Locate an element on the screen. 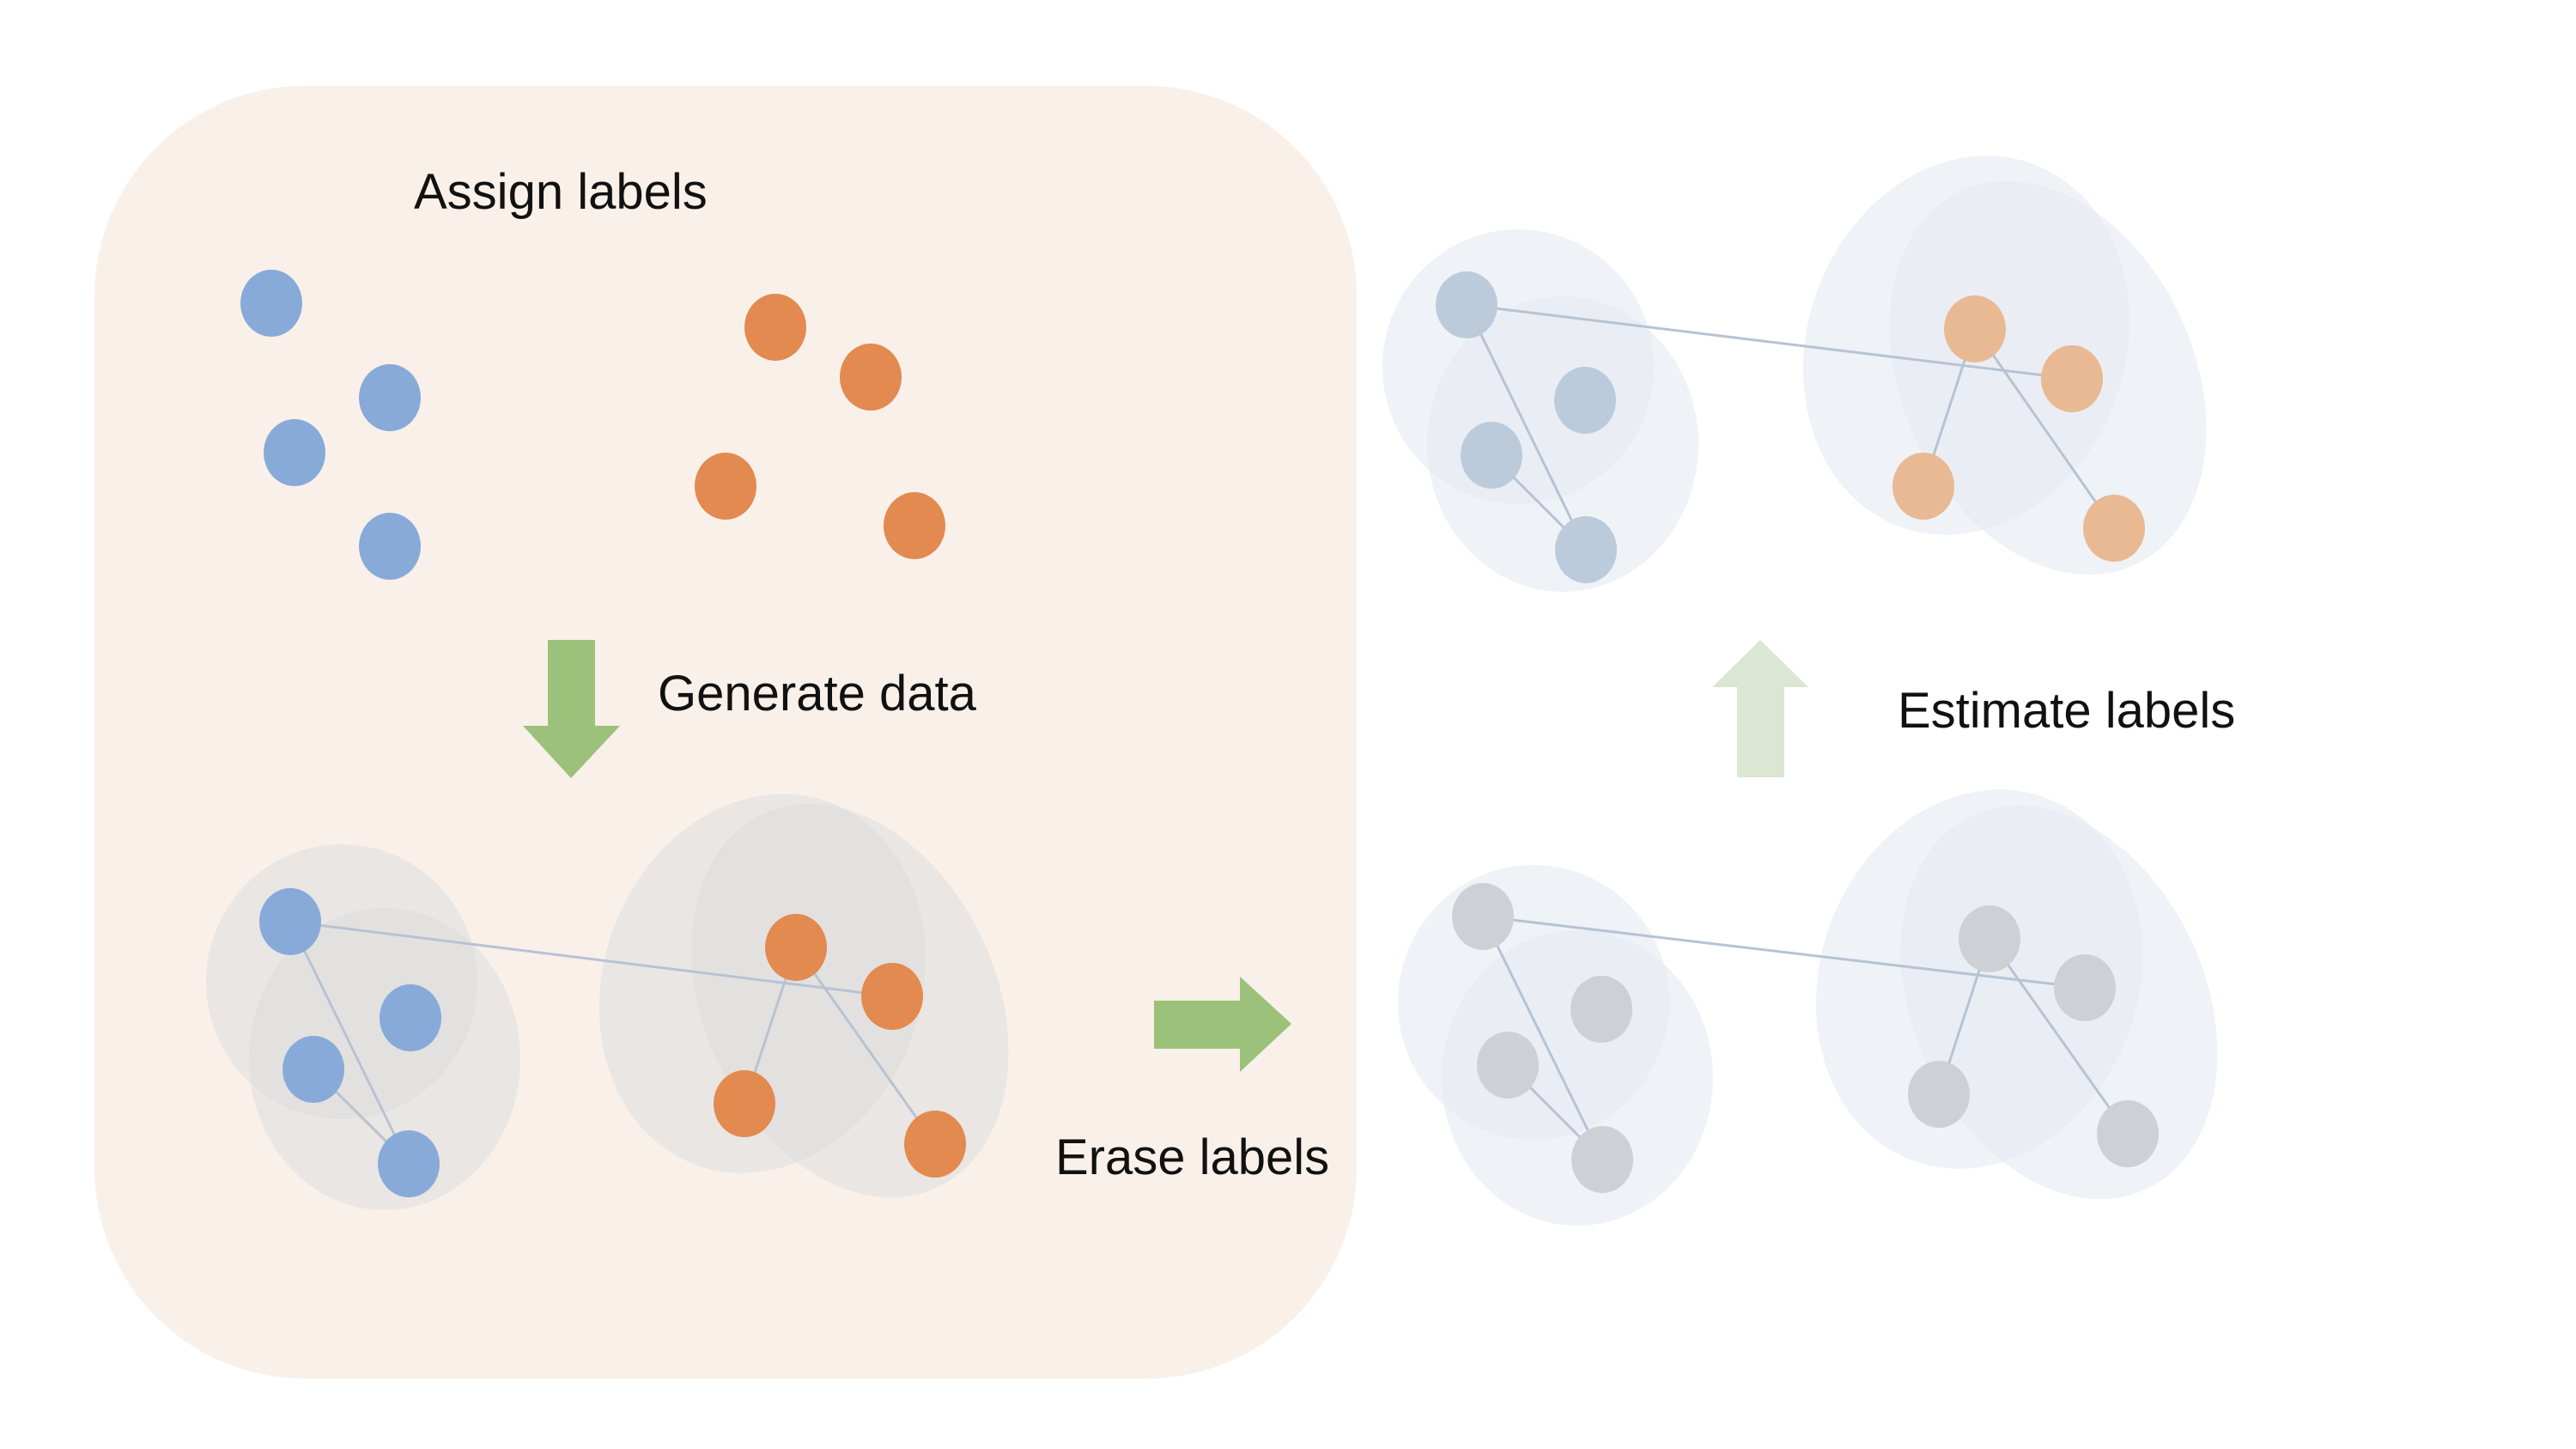 The width and height of the screenshot is (2576, 1449). generate-data-text: Generate data is located at coordinates (817, 693).